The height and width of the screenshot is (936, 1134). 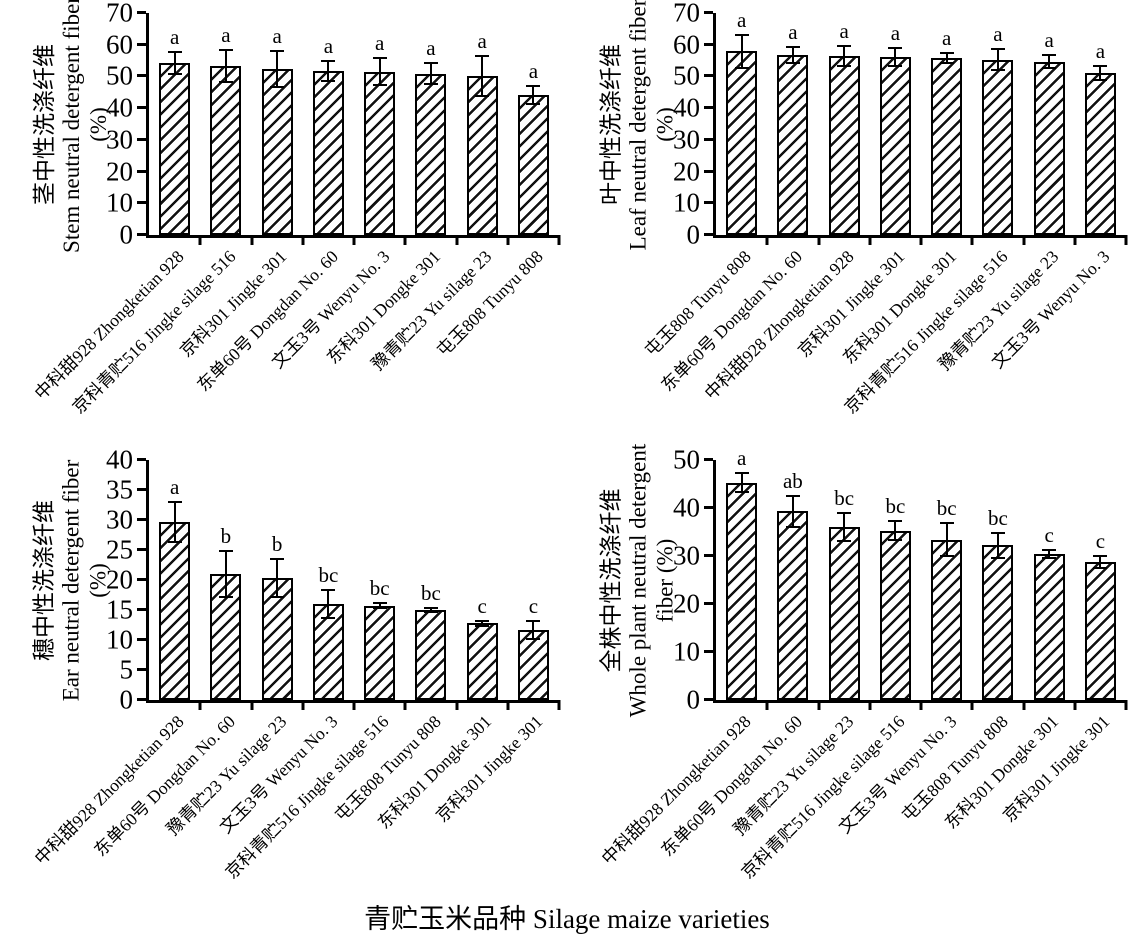 What do you see at coordinates (44, 580) in the screenshot?
I see `y-axis-label-cn: 穗中性洗涤纤维` at bounding box center [44, 580].